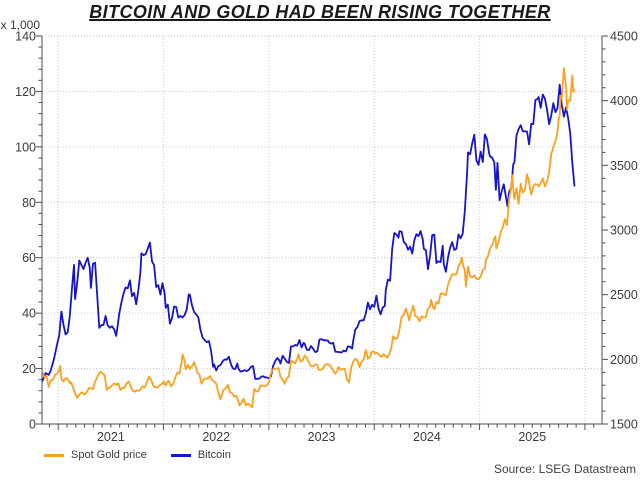  I want to click on right-axis-tick-label: 3000, so click(624, 231).